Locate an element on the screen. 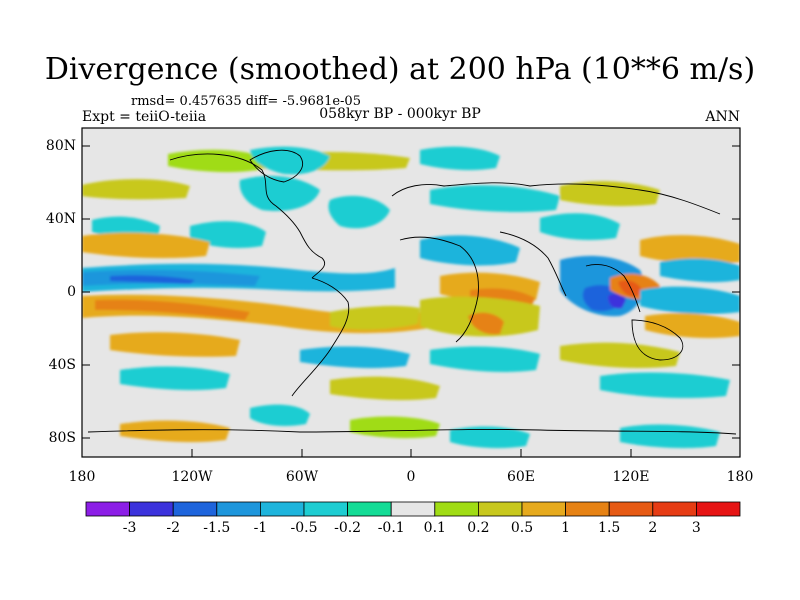  lat-label-80n: 80N is located at coordinates (60, 146).